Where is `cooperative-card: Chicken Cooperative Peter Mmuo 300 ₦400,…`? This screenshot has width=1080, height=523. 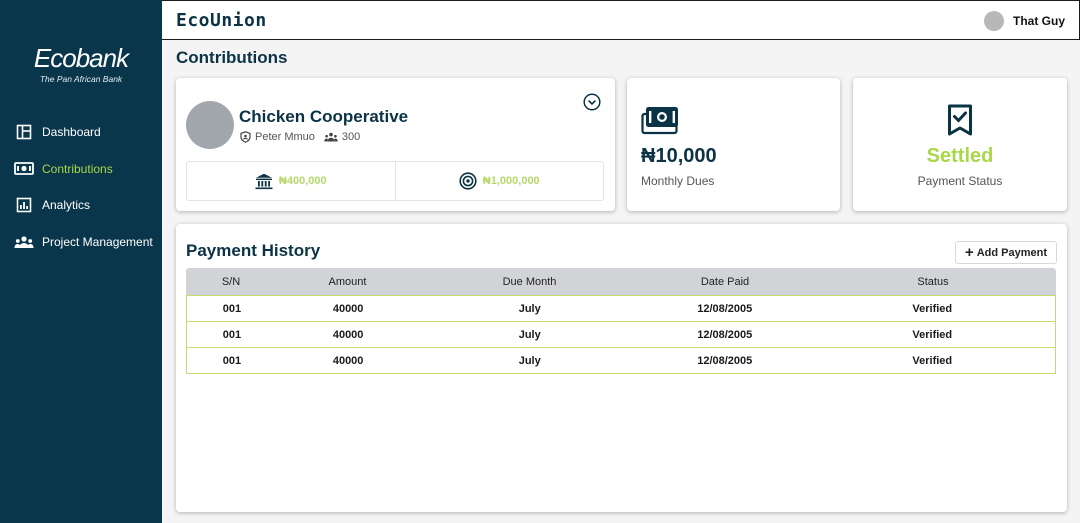 cooperative-card: Chicken Cooperative Peter Mmuo 300 ₦400,… is located at coordinates (395, 144).